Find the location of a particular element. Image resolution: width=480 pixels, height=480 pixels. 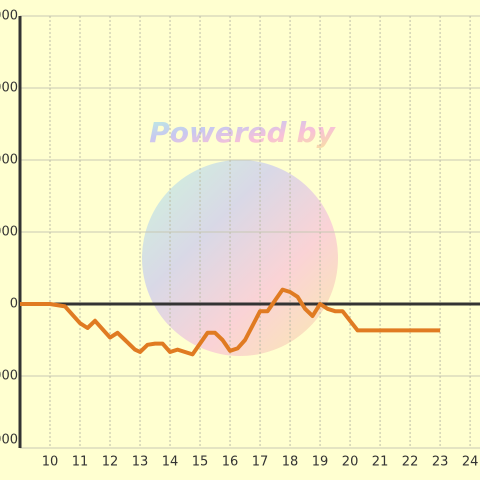

x-tick-label: 15 is located at coordinates (200, 462).